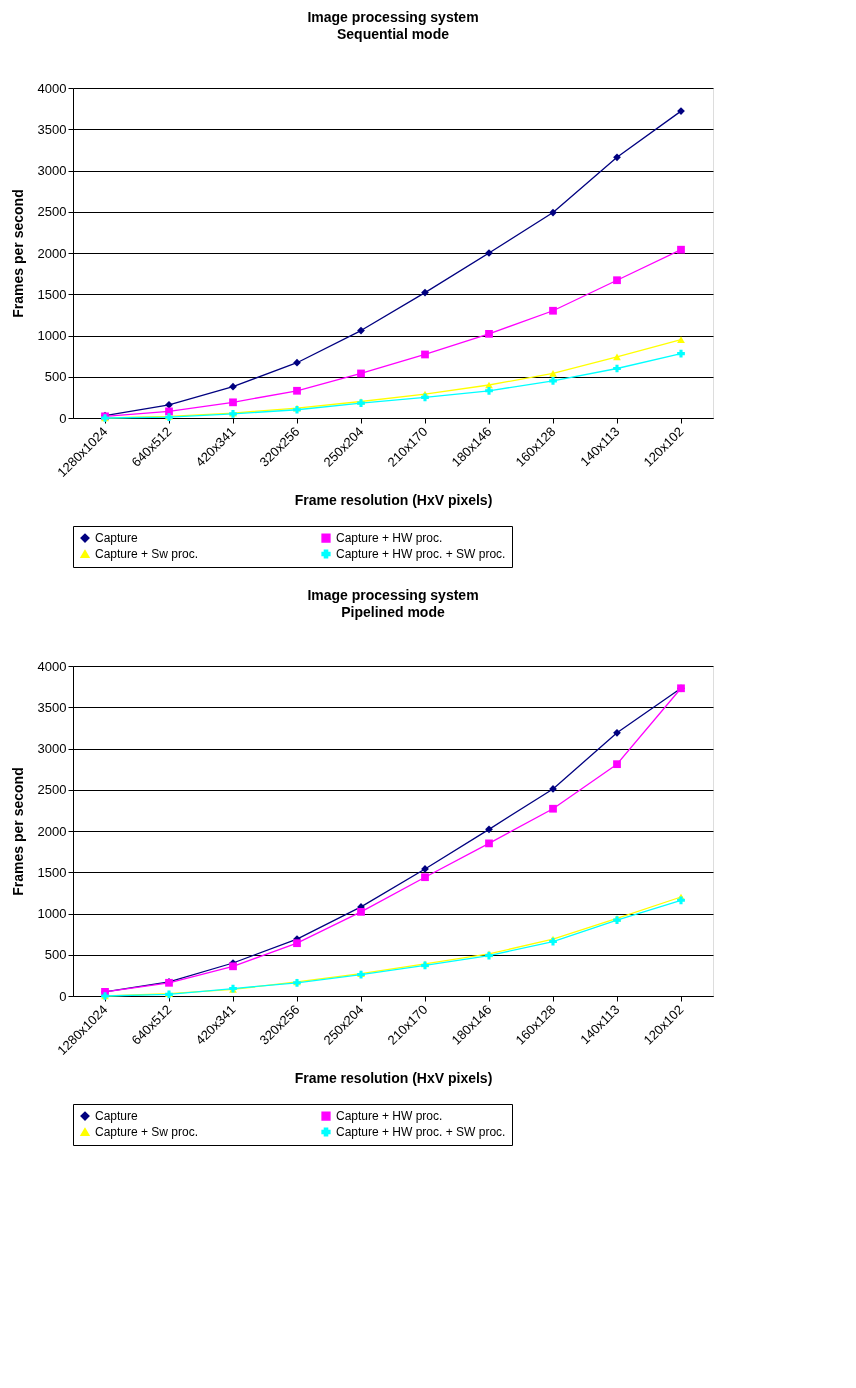 Image resolution: width=856 pixels, height=1388 pixels. What do you see at coordinates (393, 612) in the screenshot?
I see `chart-subtitle: Pipelined mode` at bounding box center [393, 612].